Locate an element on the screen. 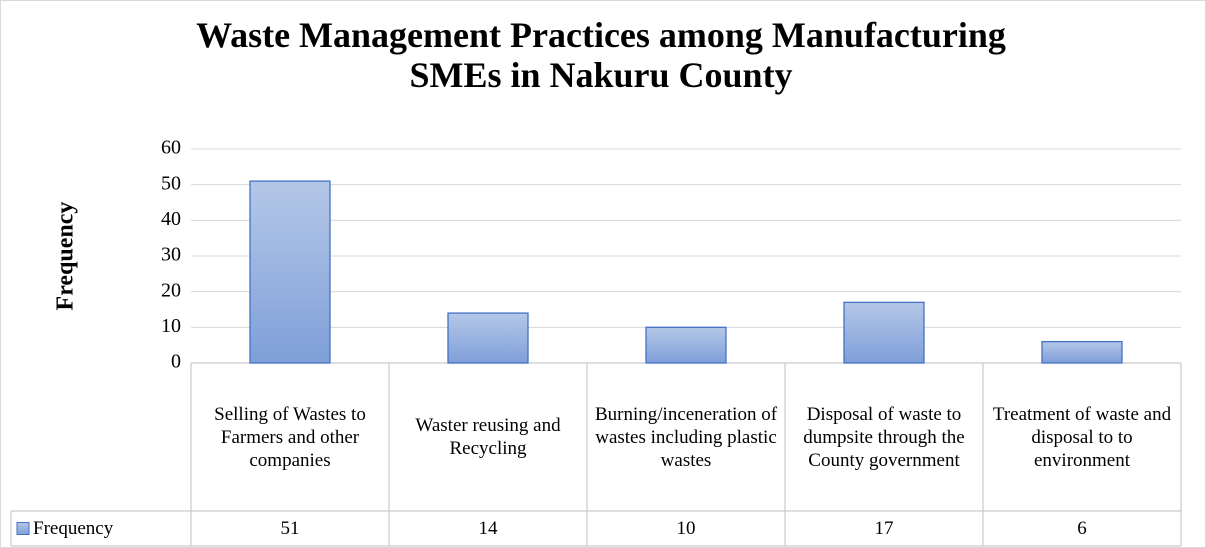 The width and height of the screenshot is (1206, 548). table-value: 10 is located at coordinates (686, 528).